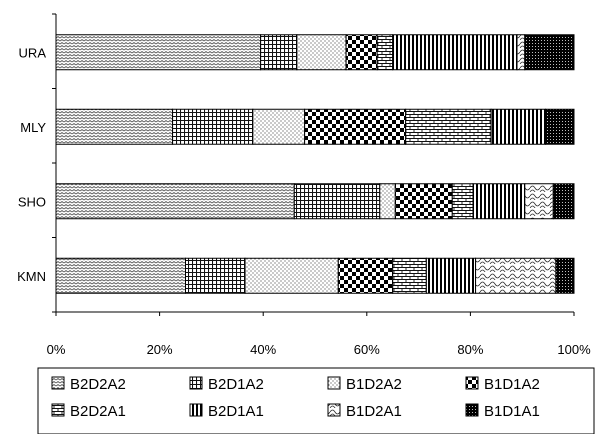 This screenshot has height=434, width=605. I want to click on x-tick-label: 20%, so click(160, 349).